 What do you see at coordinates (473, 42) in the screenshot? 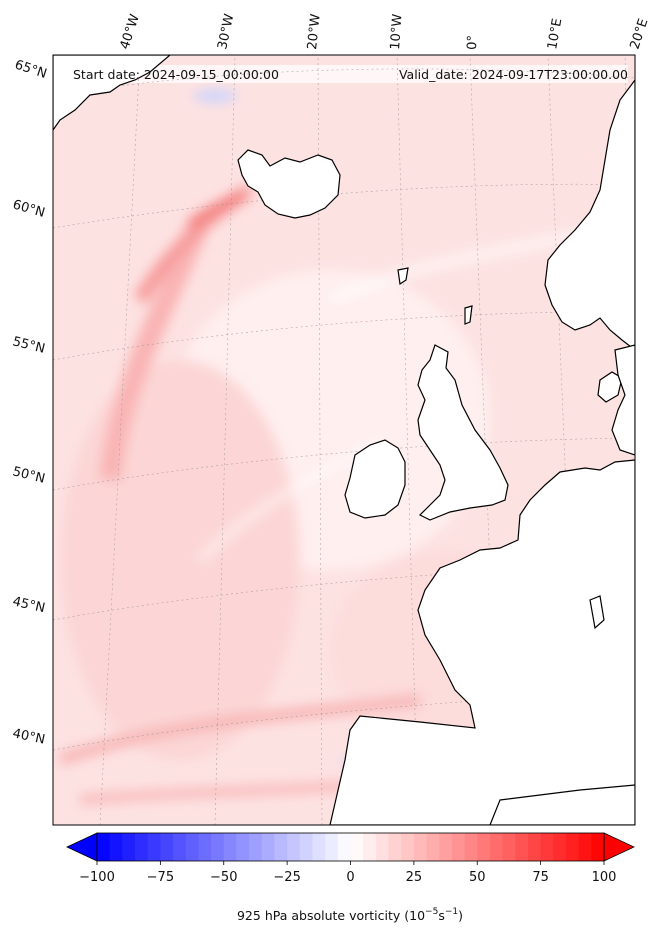
I see `lon-label: 0°` at bounding box center [473, 42].